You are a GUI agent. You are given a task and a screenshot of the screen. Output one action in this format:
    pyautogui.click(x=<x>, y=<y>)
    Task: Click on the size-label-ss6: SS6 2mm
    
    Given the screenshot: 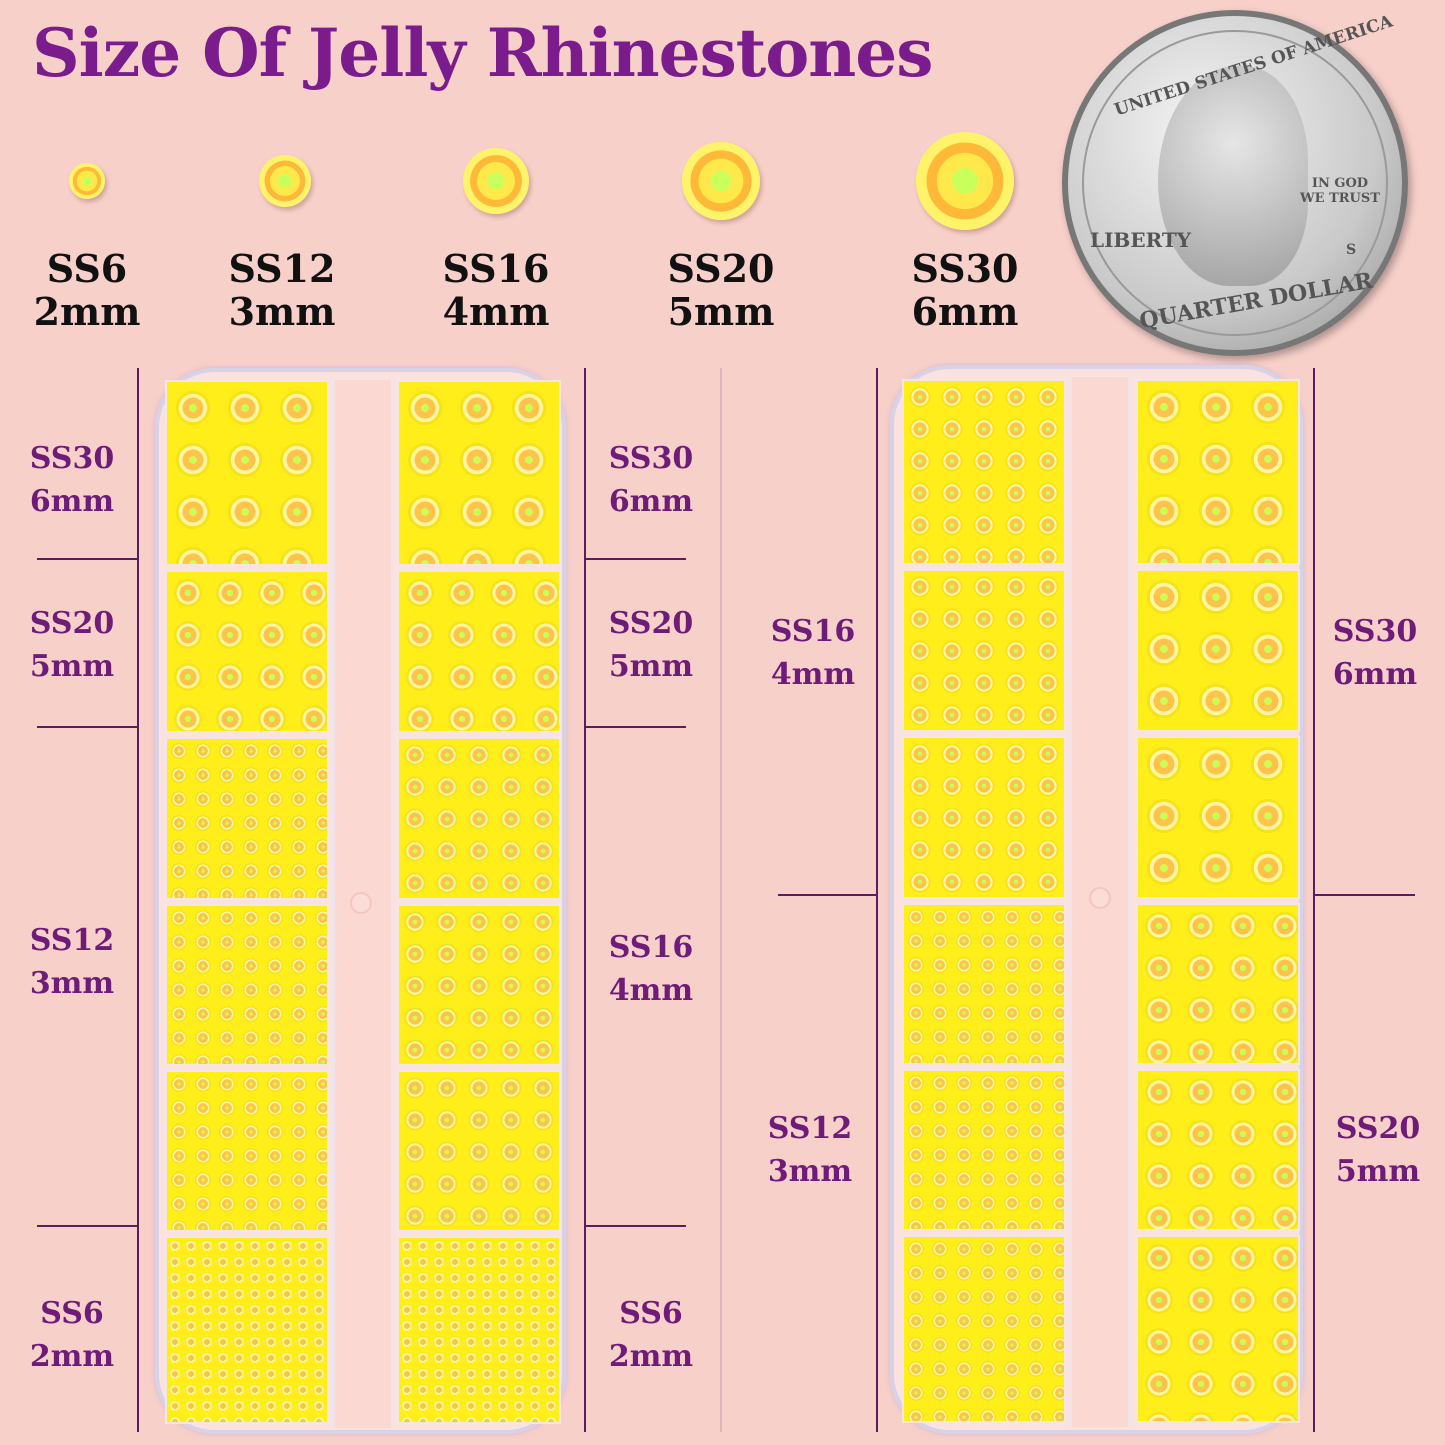 What is the action you would take?
    pyautogui.click(x=87, y=290)
    